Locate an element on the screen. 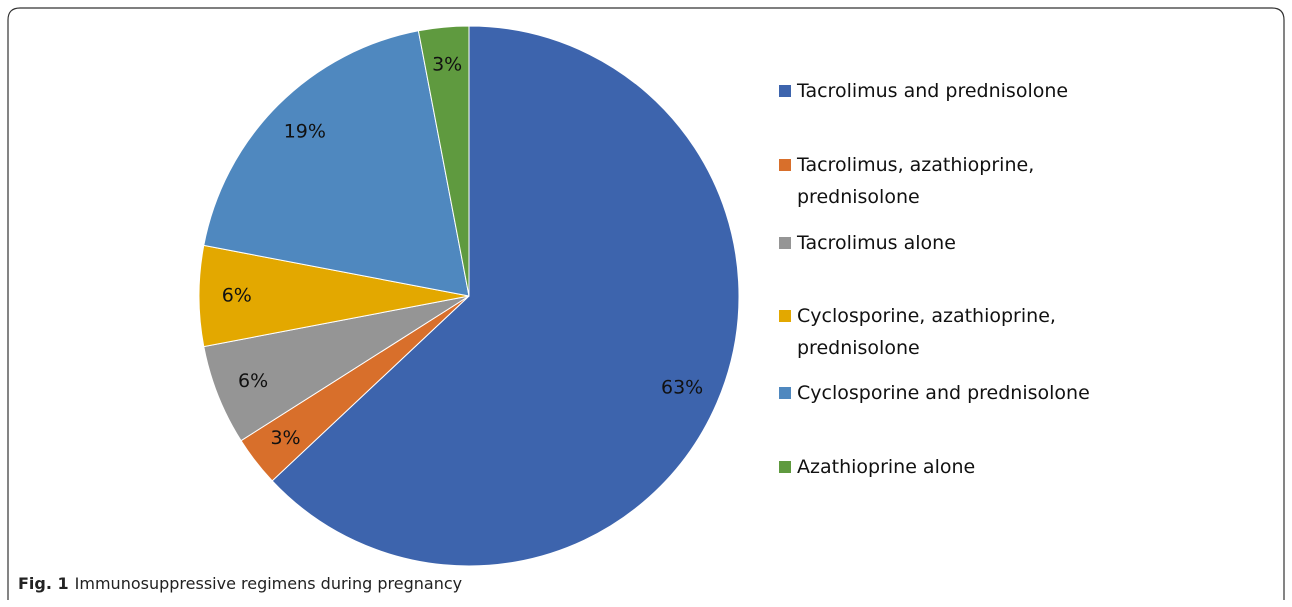 The image size is (1292, 607). legend-label: Cyclosporine and prednisolone is located at coordinates (943, 393).